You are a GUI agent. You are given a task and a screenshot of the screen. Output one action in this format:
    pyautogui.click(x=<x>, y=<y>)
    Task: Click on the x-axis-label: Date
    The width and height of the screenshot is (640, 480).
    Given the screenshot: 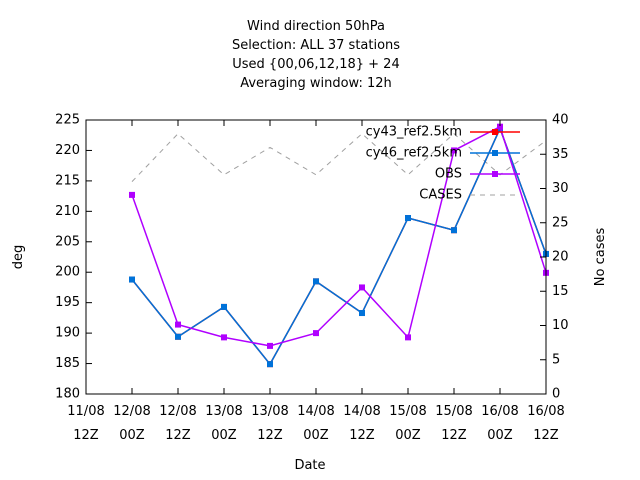 What is the action you would take?
    pyautogui.click(x=309, y=465)
    